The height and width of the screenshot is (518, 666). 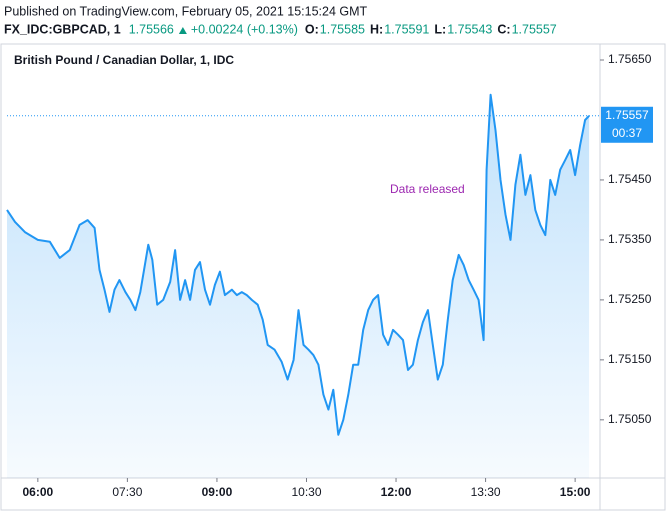 I want to click on ohlc-value: 1.75543, so click(x=469, y=29).